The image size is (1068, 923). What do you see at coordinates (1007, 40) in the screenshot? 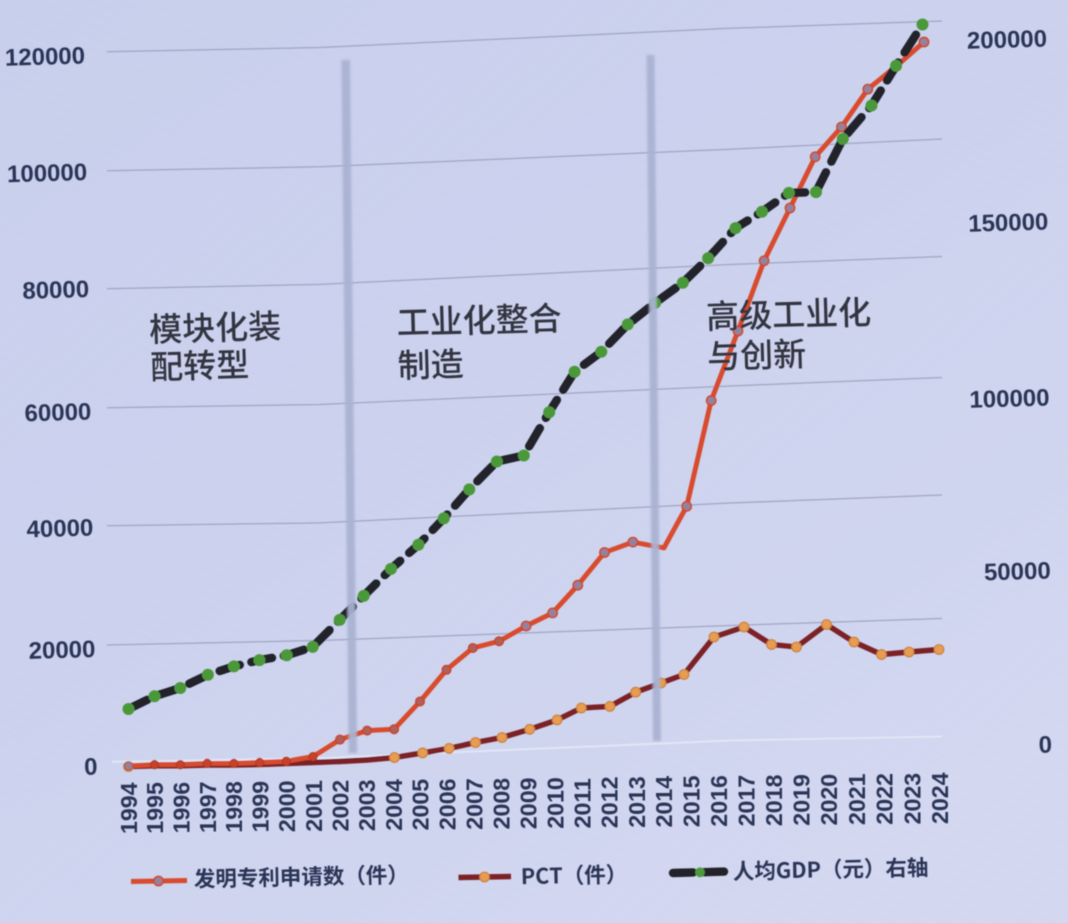
I see `svg-text: 200000` at bounding box center [1007, 40].